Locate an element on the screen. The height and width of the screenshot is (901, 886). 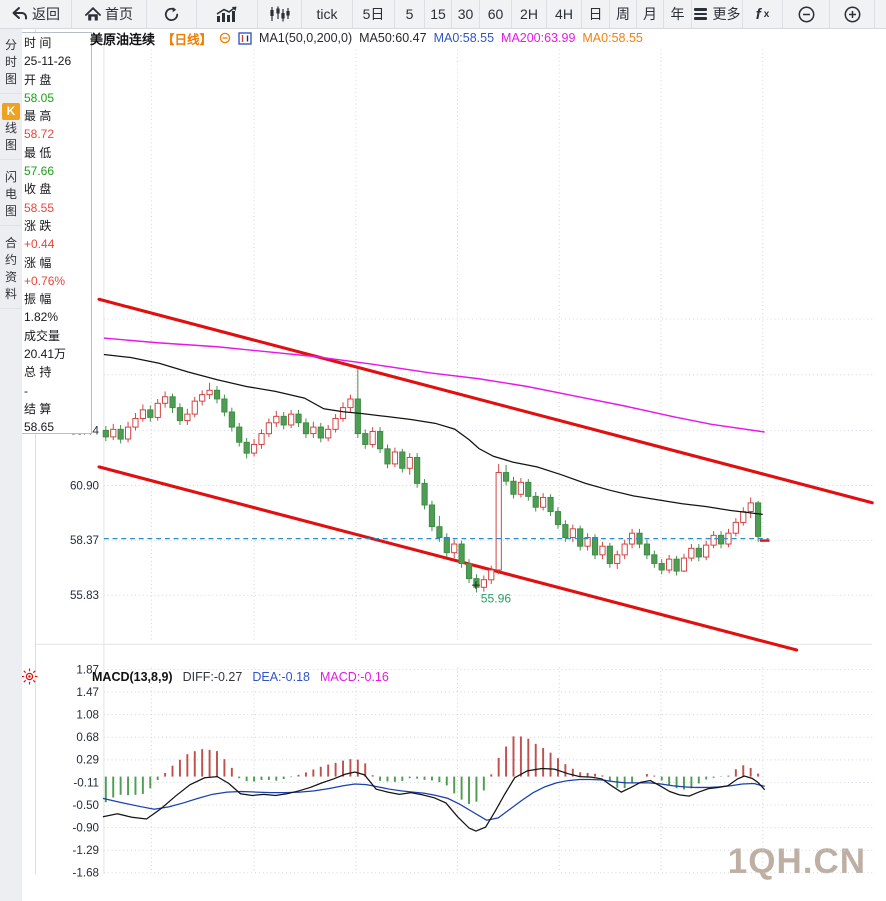
toolbar-item-label: 更多 is located at coordinates (726, 14).